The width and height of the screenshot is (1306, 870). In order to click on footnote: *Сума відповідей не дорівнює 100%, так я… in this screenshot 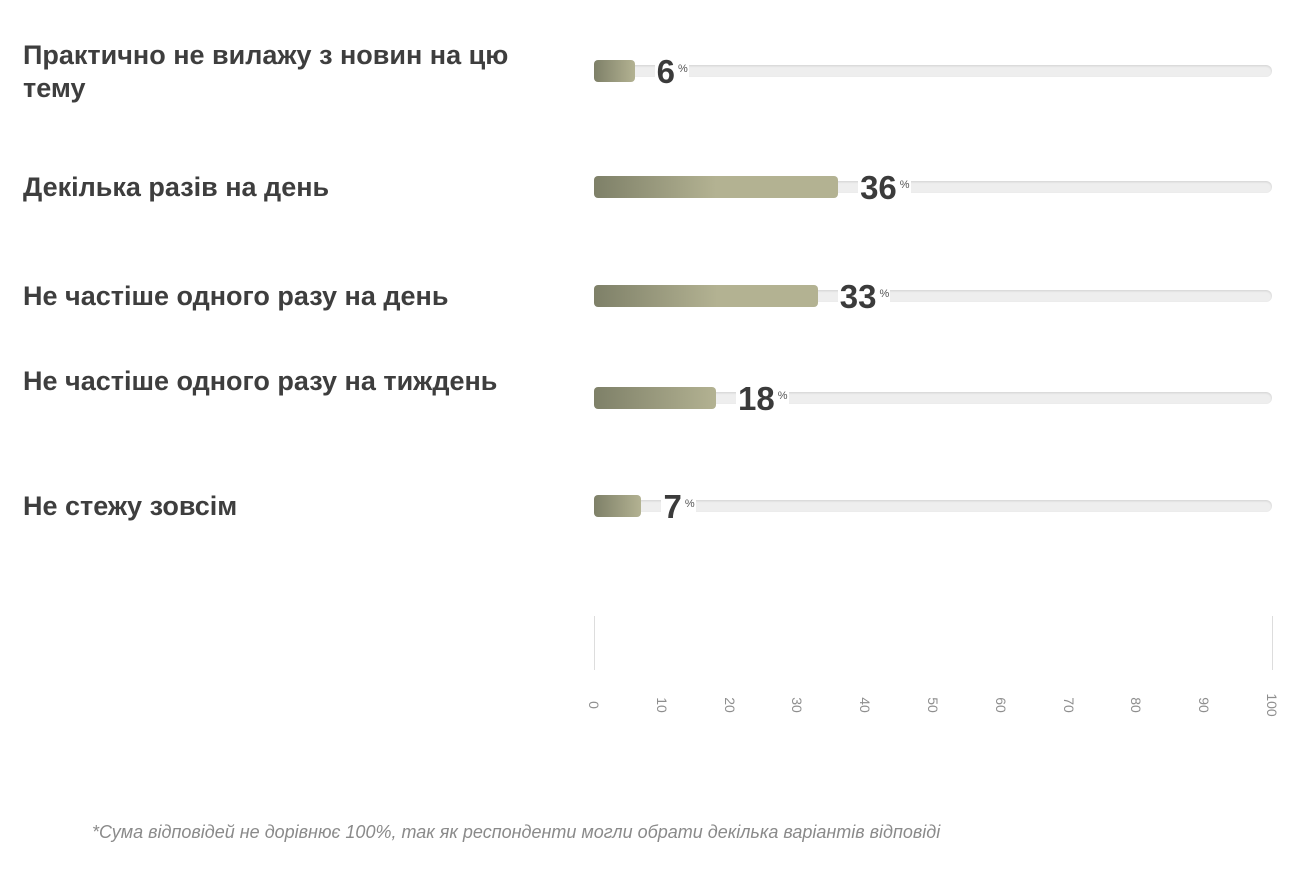, I will do `click(516, 832)`.